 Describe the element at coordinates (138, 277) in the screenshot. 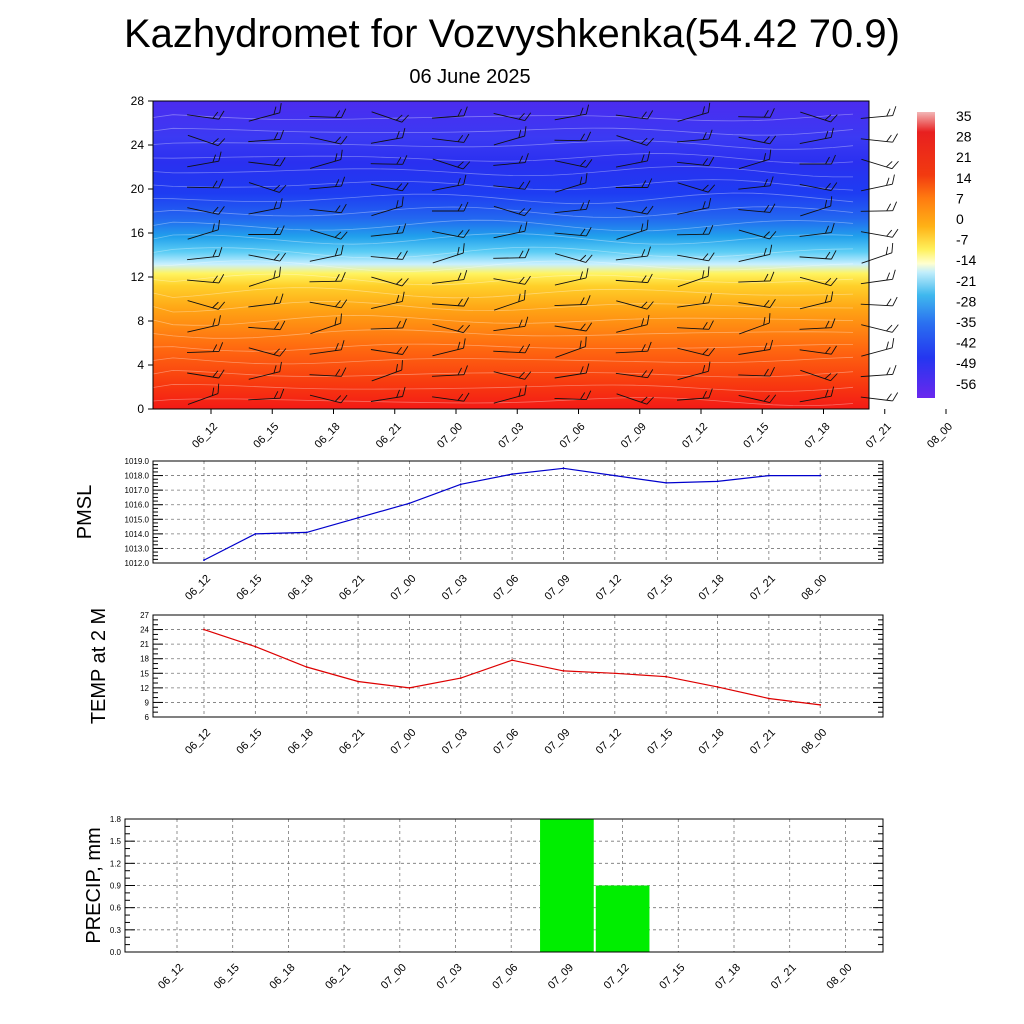

I see `heatmap-y-tick-label: 12` at that location.